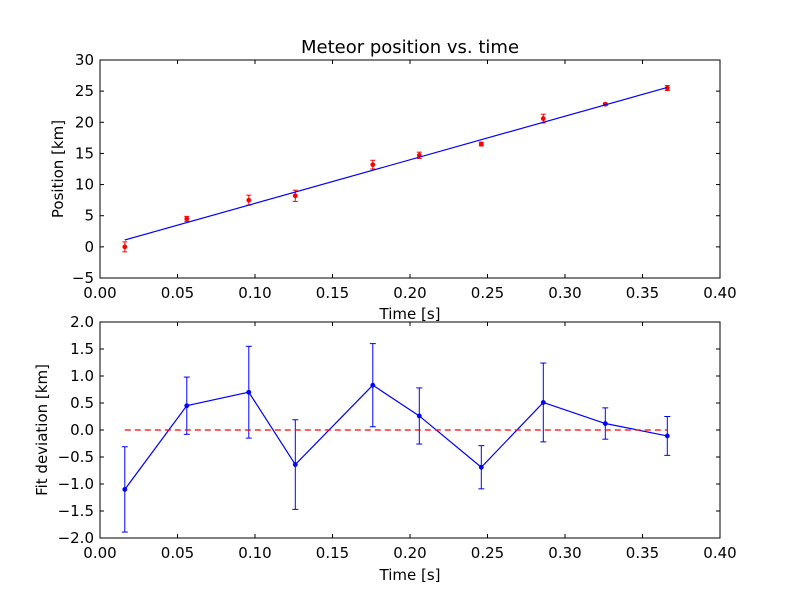  Describe the element at coordinates (99, 553) in the screenshot. I see `deviation-x-tick-label: 0.00` at that location.